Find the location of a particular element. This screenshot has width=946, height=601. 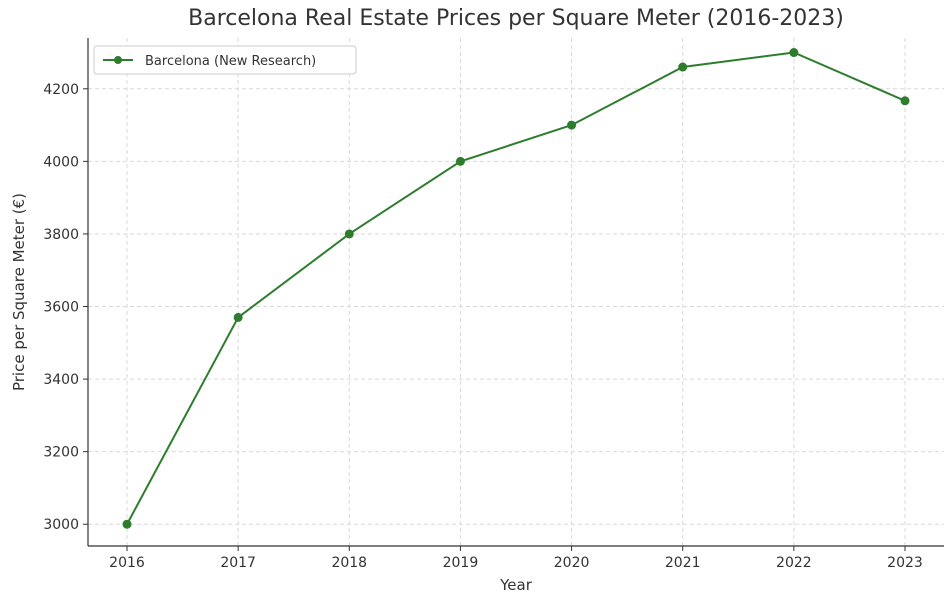

legend: Barcelona (New Research) is located at coordinates (225, 60).